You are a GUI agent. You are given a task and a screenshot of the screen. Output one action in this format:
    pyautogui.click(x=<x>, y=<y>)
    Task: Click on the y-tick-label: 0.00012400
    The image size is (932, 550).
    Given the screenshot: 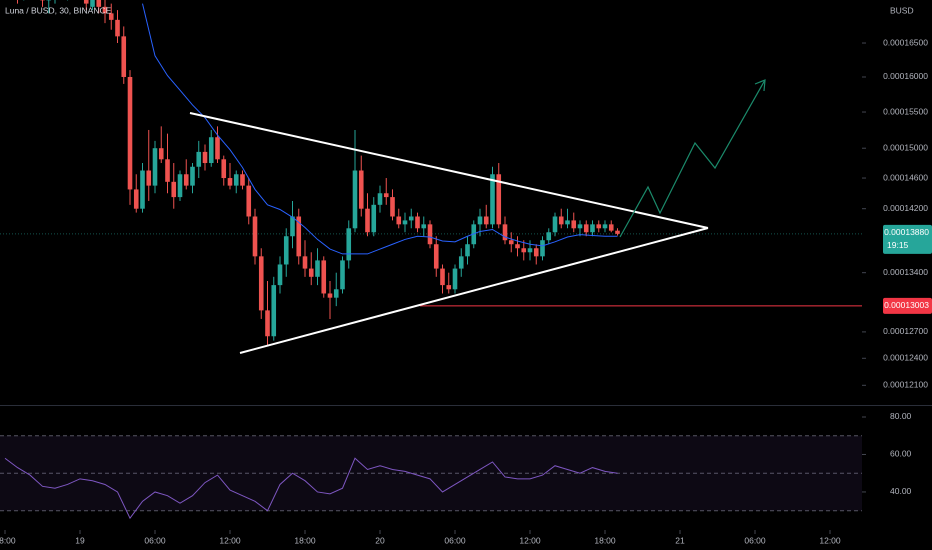 What is the action you would take?
    pyautogui.click(x=905, y=358)
    